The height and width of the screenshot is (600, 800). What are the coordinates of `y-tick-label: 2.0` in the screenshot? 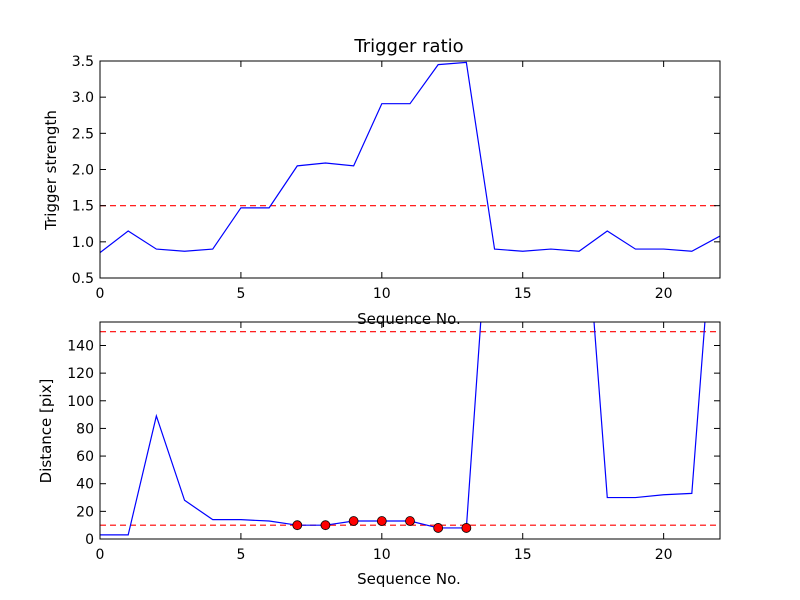 It's located at (83, 171).